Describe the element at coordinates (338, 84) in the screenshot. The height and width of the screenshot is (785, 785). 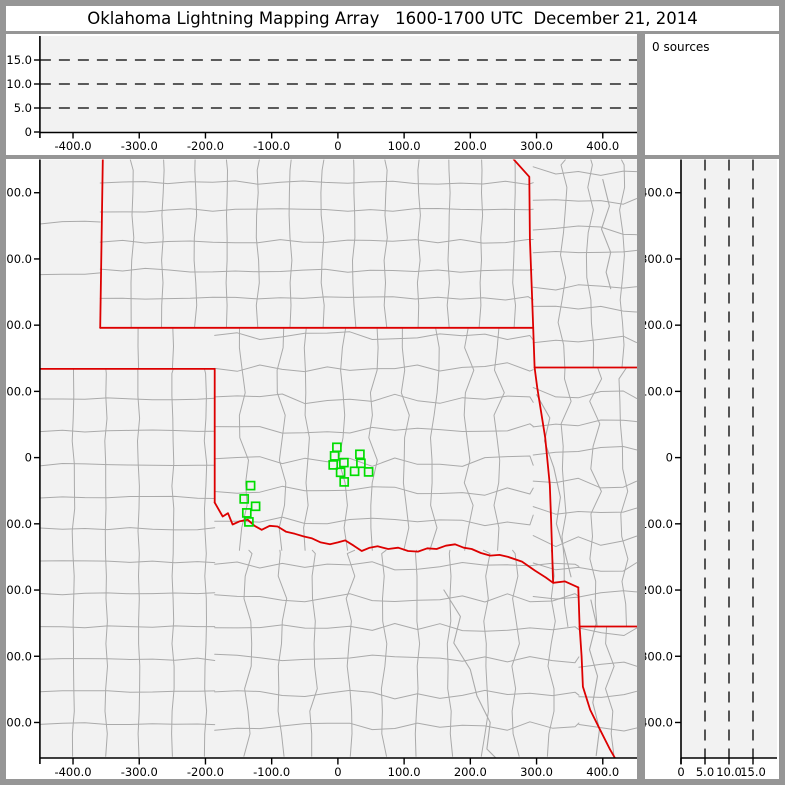
I see `ew-dashed-gridlines` at that location.